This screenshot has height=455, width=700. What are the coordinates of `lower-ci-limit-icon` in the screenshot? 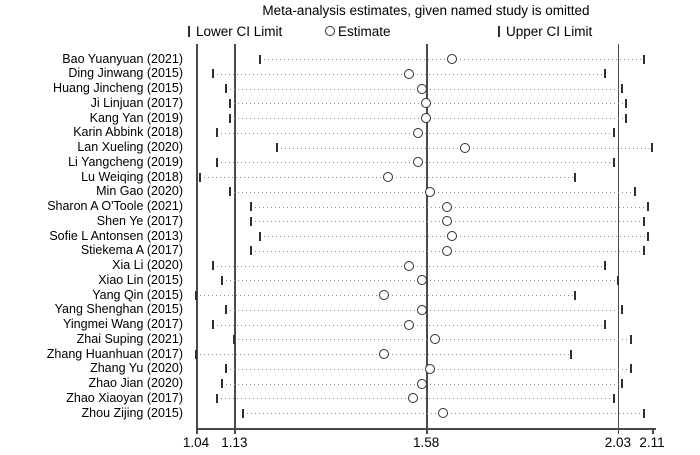 It's located at (189, 31).